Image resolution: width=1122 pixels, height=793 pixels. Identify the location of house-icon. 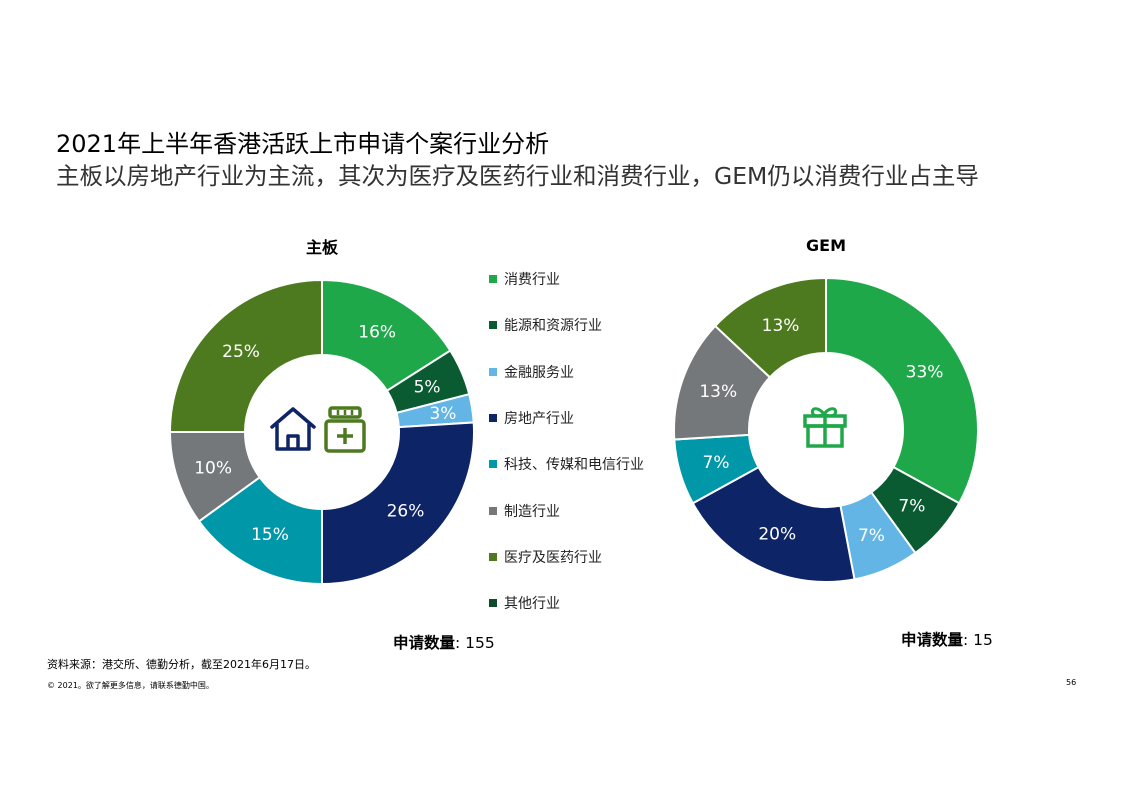
(293, 429).